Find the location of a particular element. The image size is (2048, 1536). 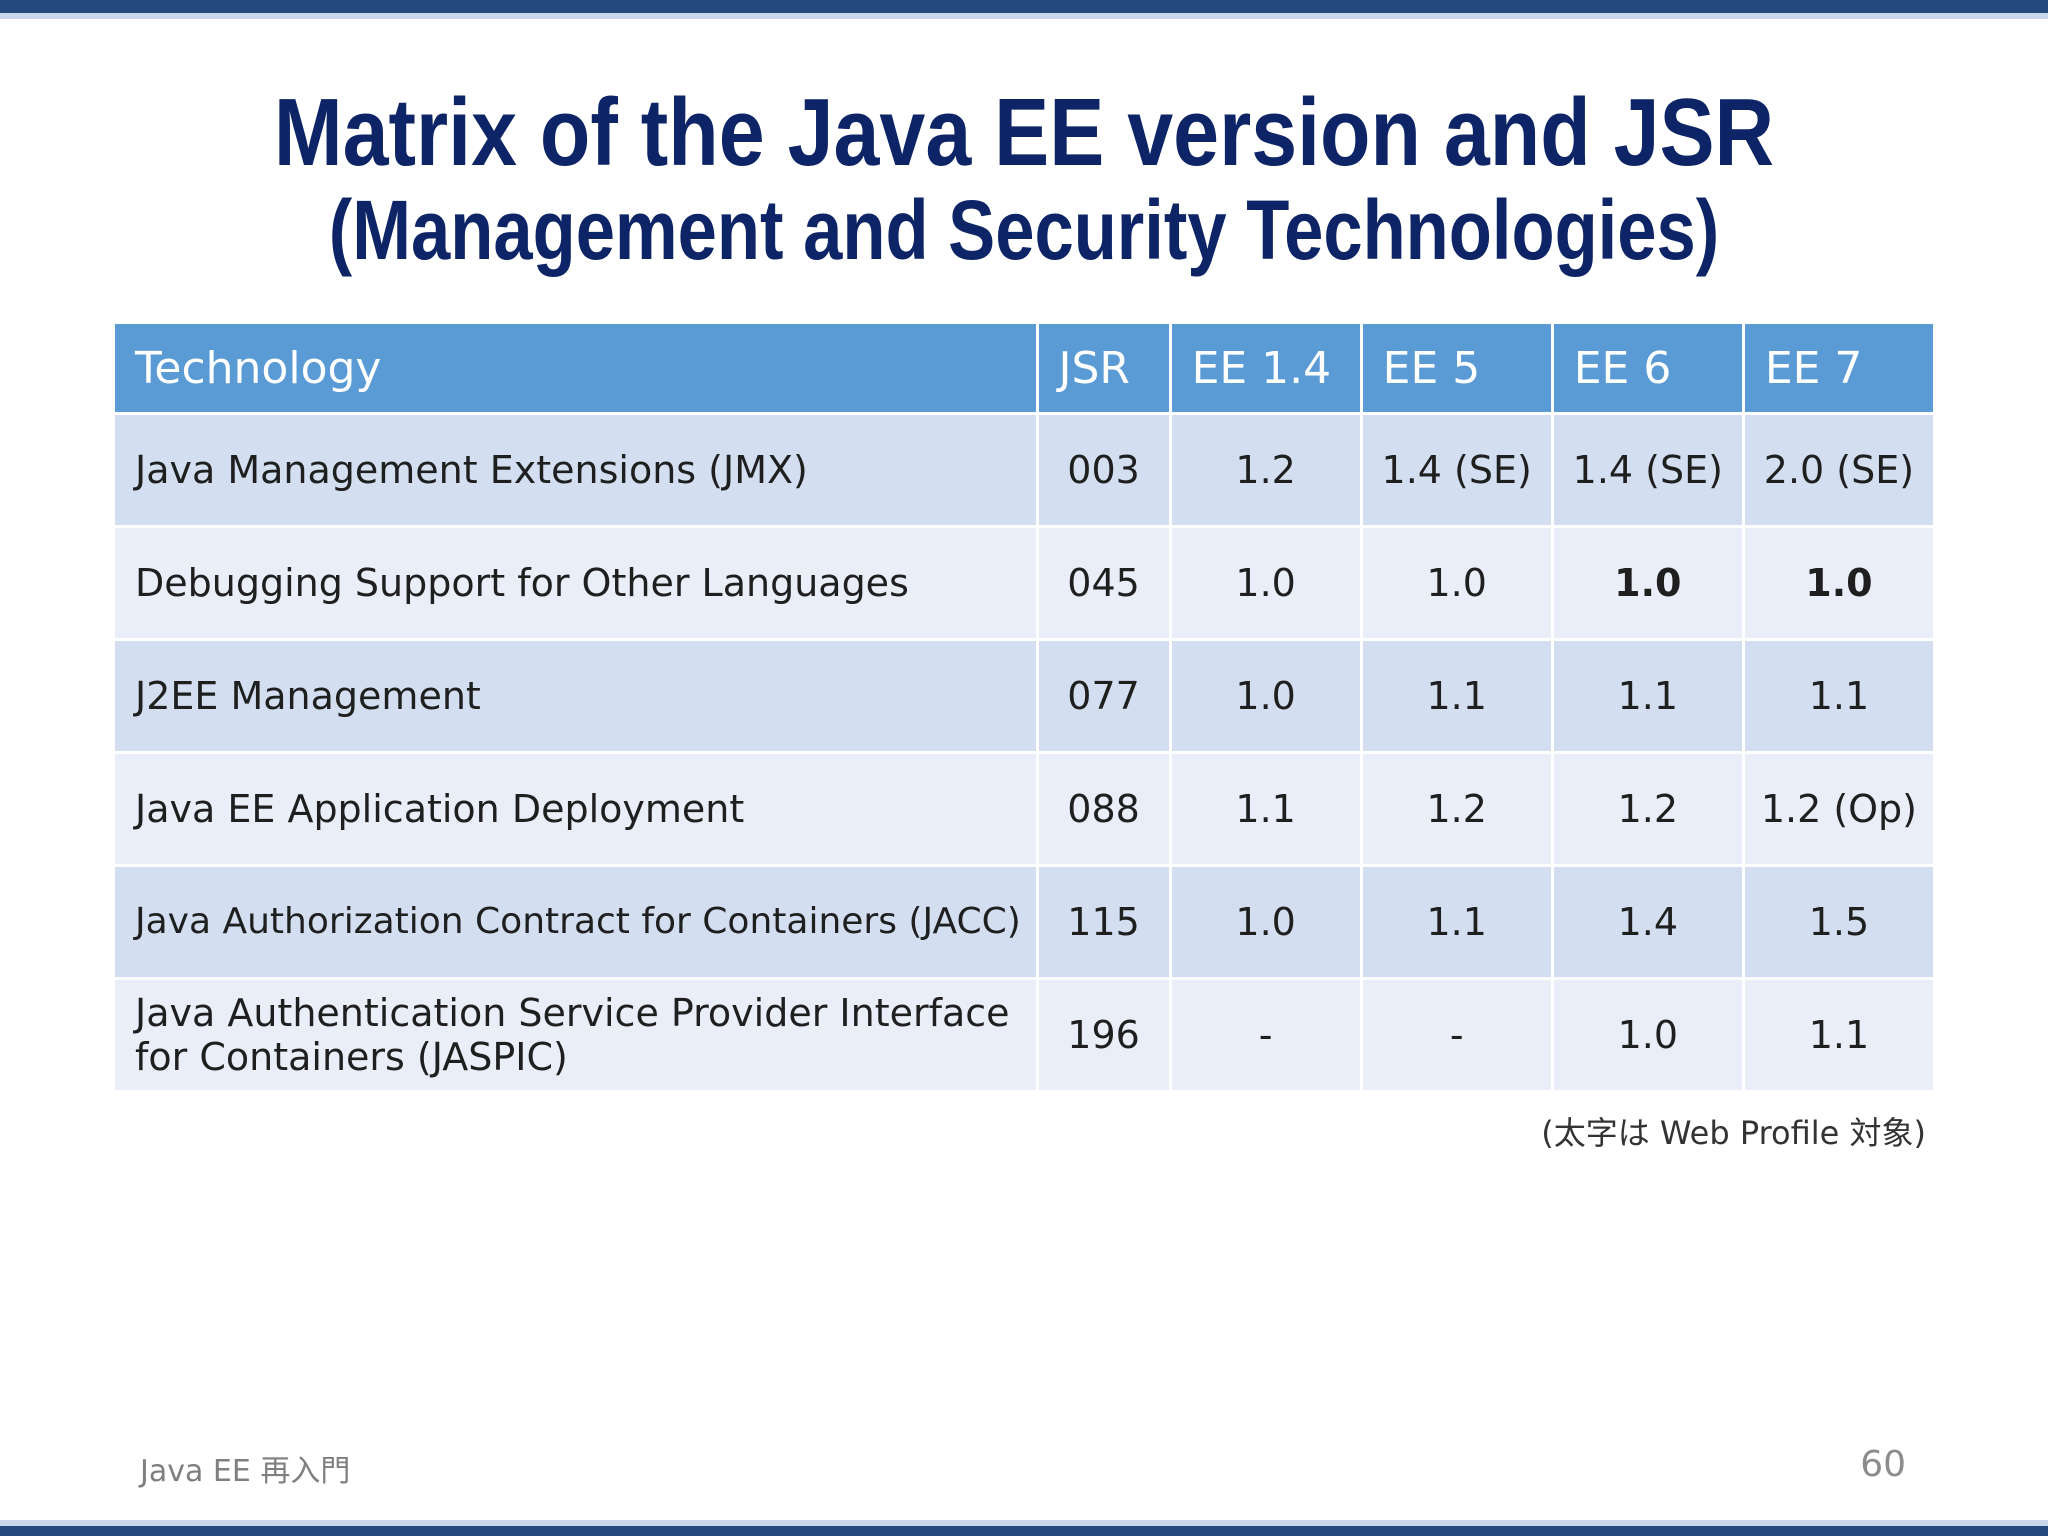

header-ee-6: EE 6 is located at coordinates (1647, 368).